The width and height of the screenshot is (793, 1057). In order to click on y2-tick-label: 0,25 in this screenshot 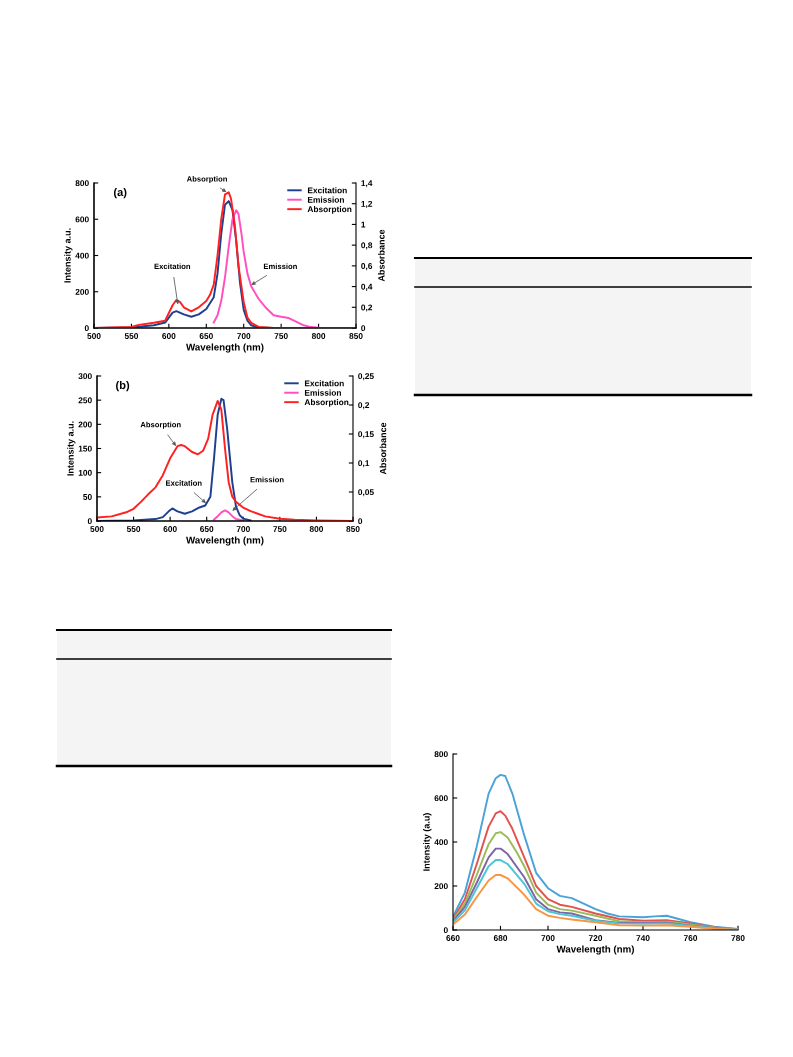, I will do `click(366, 377)`.